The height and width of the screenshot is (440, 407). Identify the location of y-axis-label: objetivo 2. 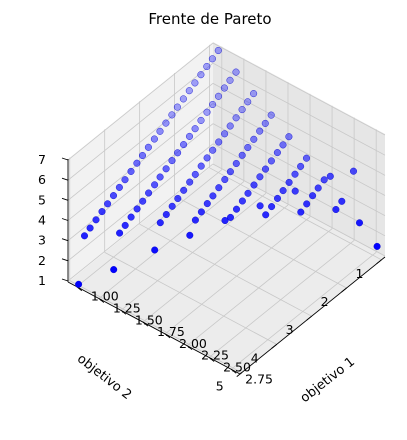
(104, 377).